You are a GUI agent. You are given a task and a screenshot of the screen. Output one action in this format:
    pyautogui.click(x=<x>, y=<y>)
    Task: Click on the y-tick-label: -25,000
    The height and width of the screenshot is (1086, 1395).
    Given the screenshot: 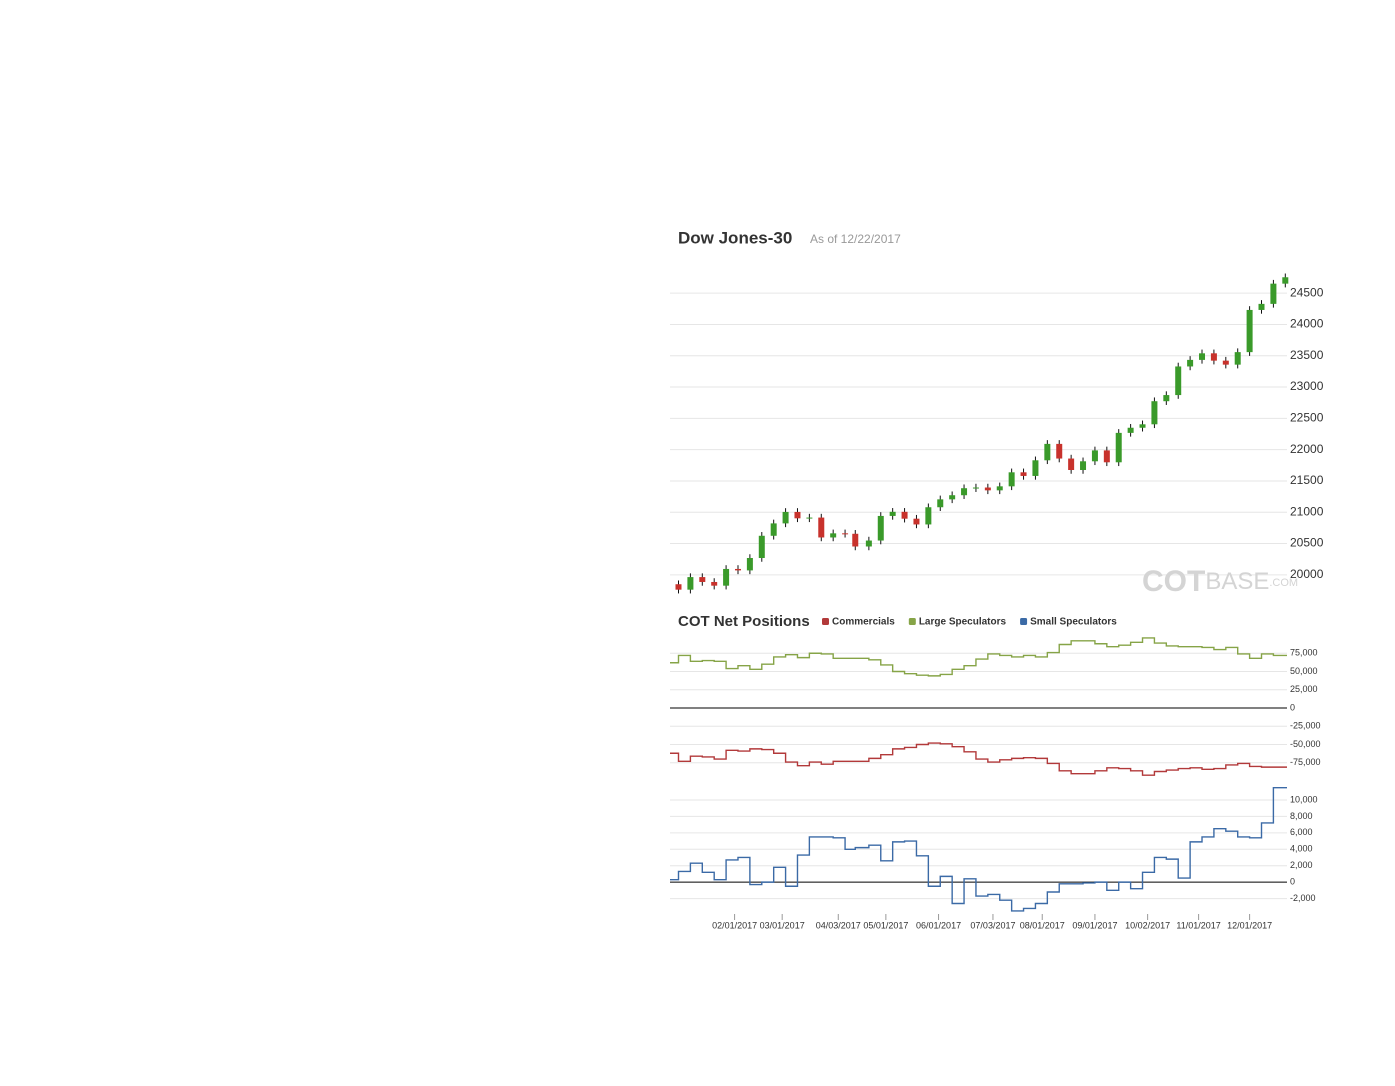 What is the action you would take?
    pyautogui.click(x=1305, y=726)
    